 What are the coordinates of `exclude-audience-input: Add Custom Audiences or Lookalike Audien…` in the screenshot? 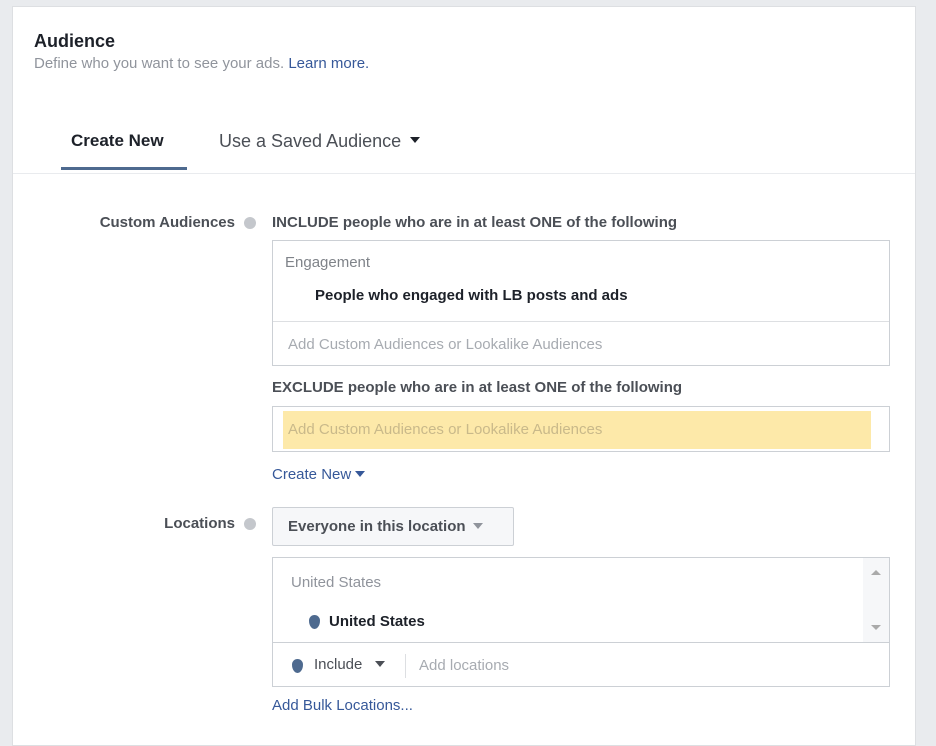 It's located at (577, 430).